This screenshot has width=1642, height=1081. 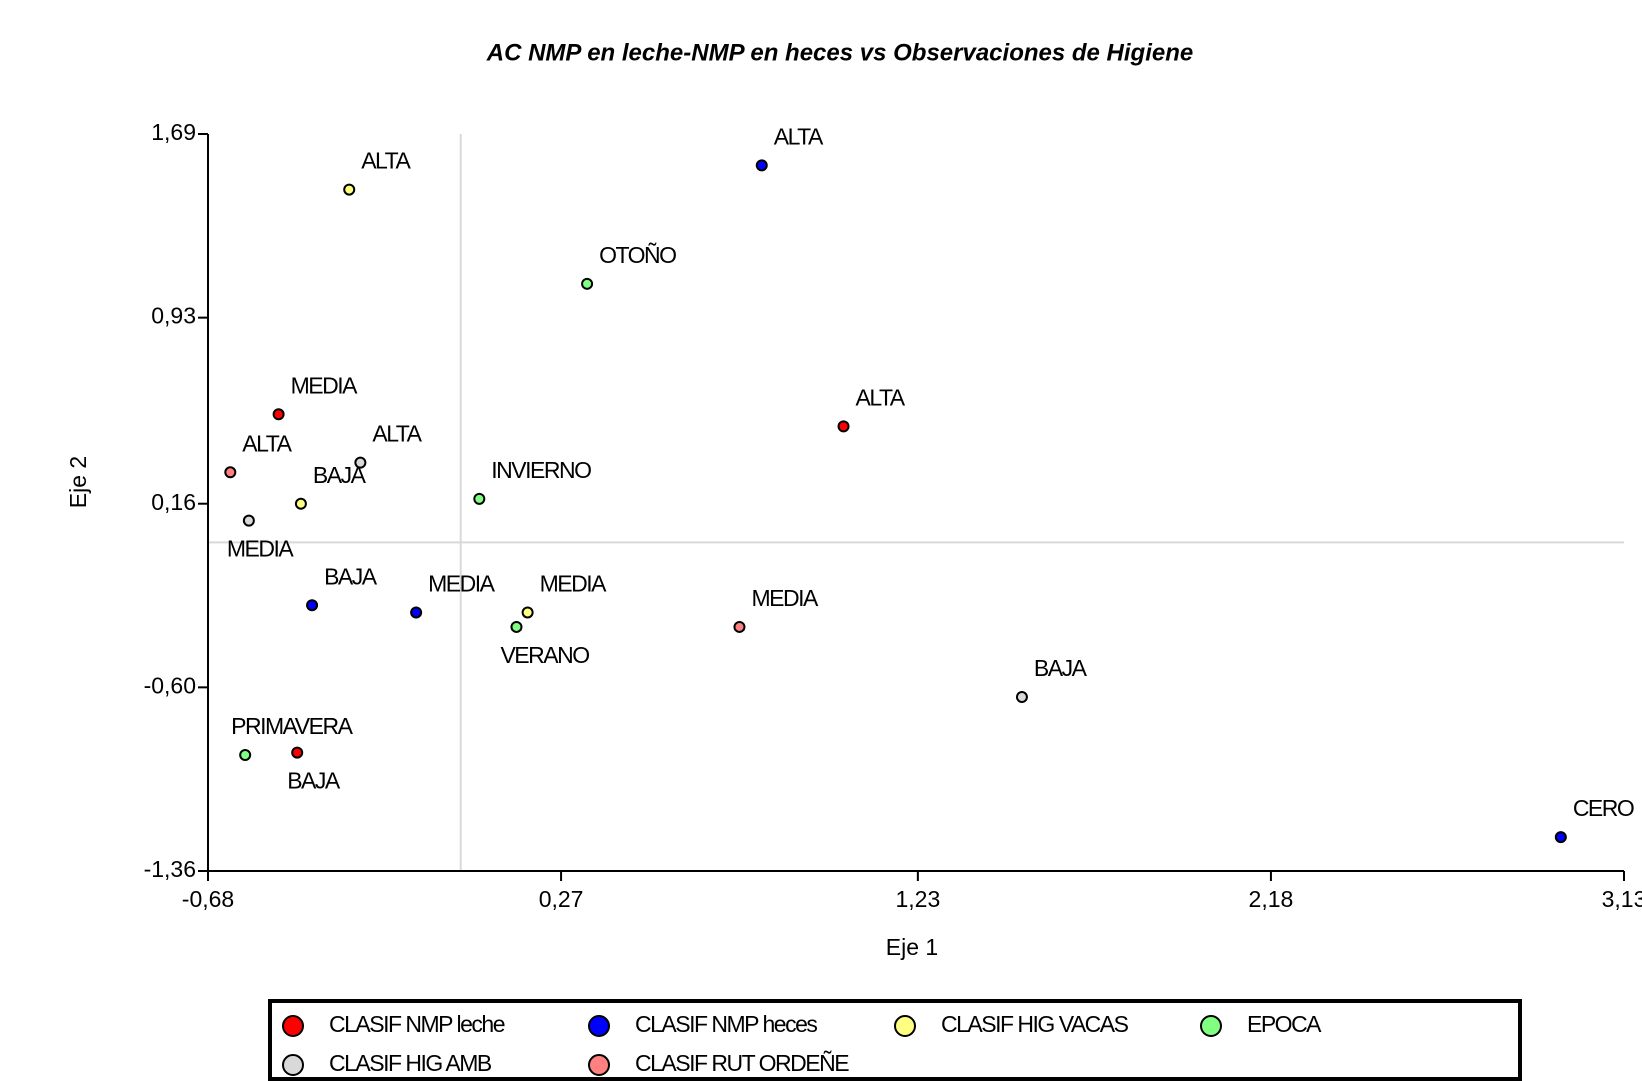 What do you see at coordinates (1603, 808) in the screenshot?
I see `point-label: CERO` at bounding box center [1603, 808].